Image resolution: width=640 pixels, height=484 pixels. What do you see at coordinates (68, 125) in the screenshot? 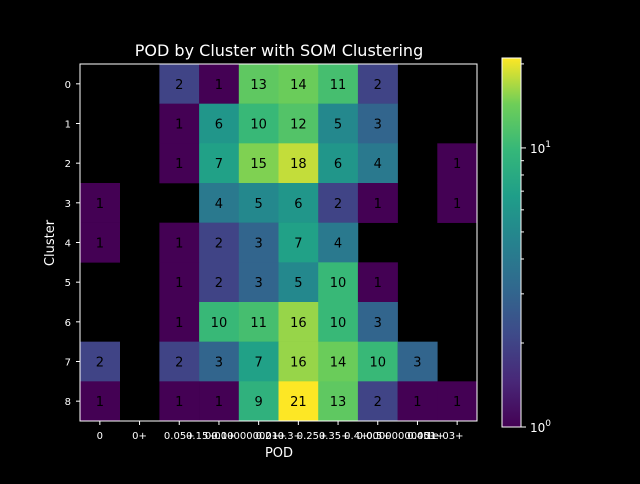
I see `y-tick-label: 1` at bounding box center [68, 125].